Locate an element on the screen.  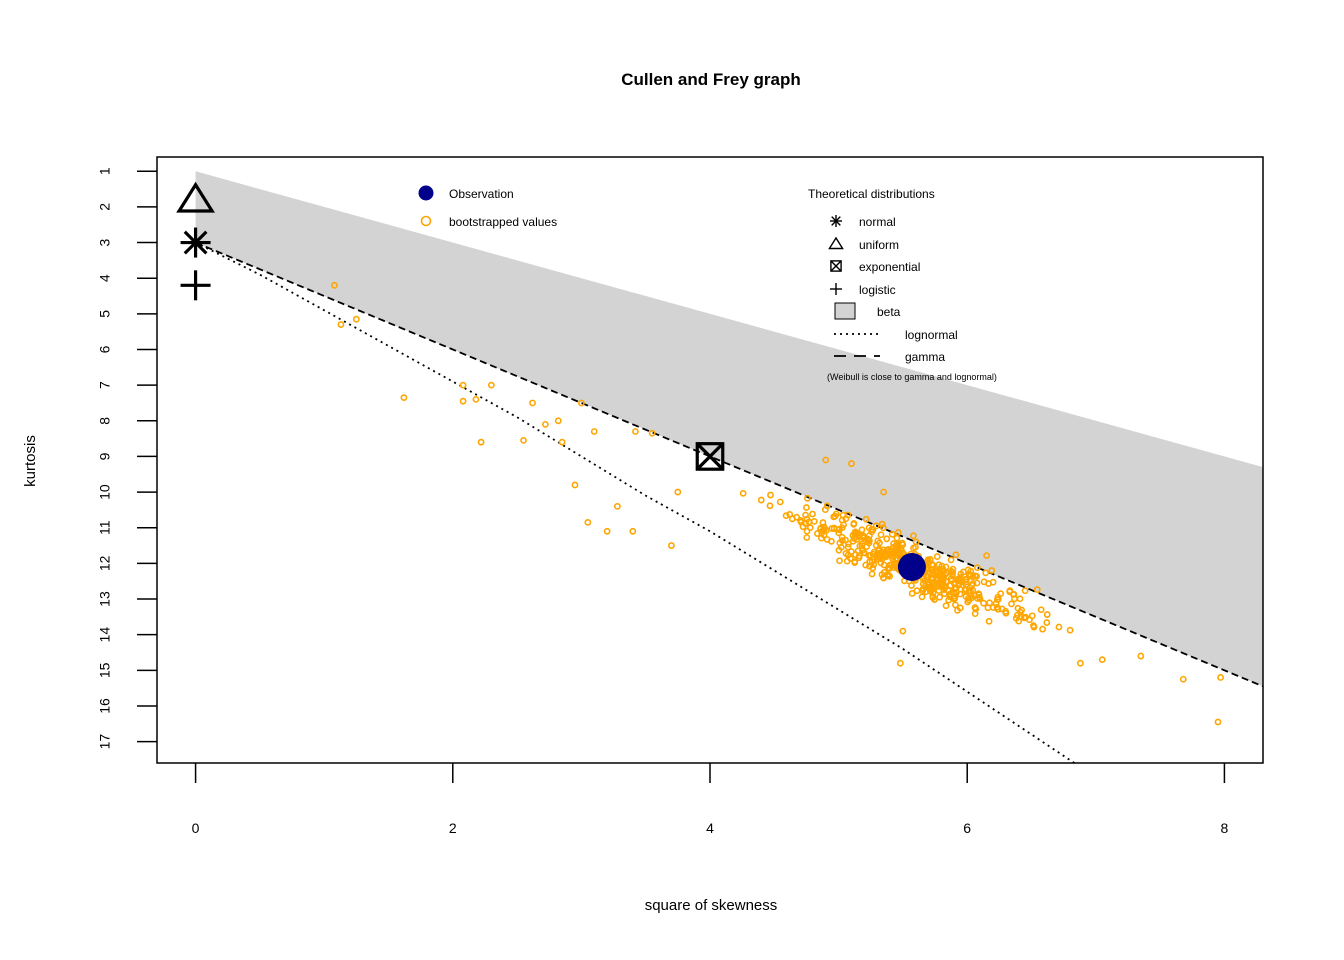
theoretical-point-uniform is located at coordinates (195, 197).